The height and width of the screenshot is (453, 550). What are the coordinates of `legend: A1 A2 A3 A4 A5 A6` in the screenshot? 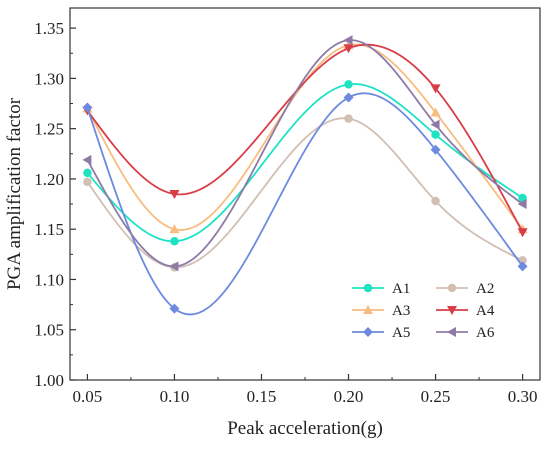 It's located at (423, 311).